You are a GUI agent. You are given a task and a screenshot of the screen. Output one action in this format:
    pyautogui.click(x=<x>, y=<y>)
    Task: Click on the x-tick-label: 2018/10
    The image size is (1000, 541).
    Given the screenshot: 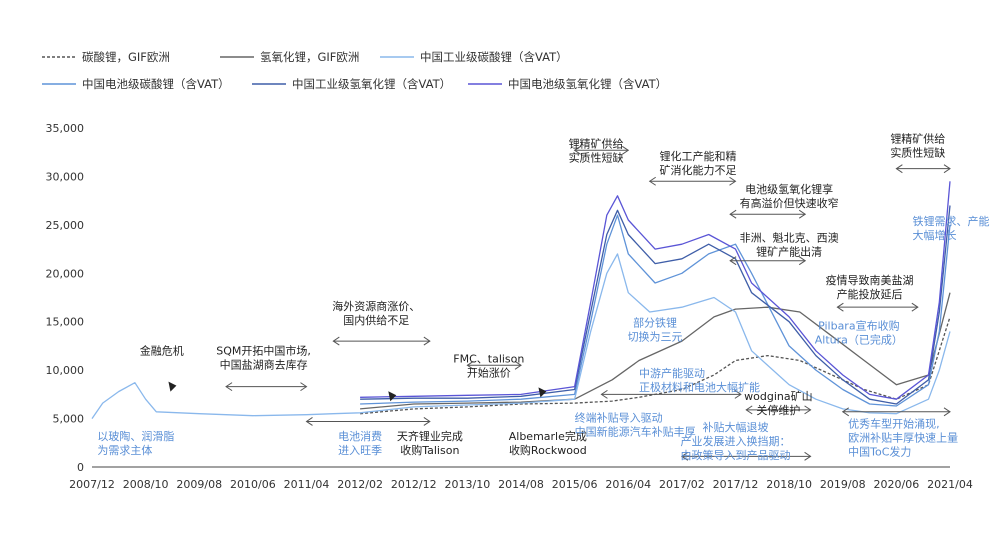 What is the action you would take?
    pyautogui.click(x=789, y=484)
    